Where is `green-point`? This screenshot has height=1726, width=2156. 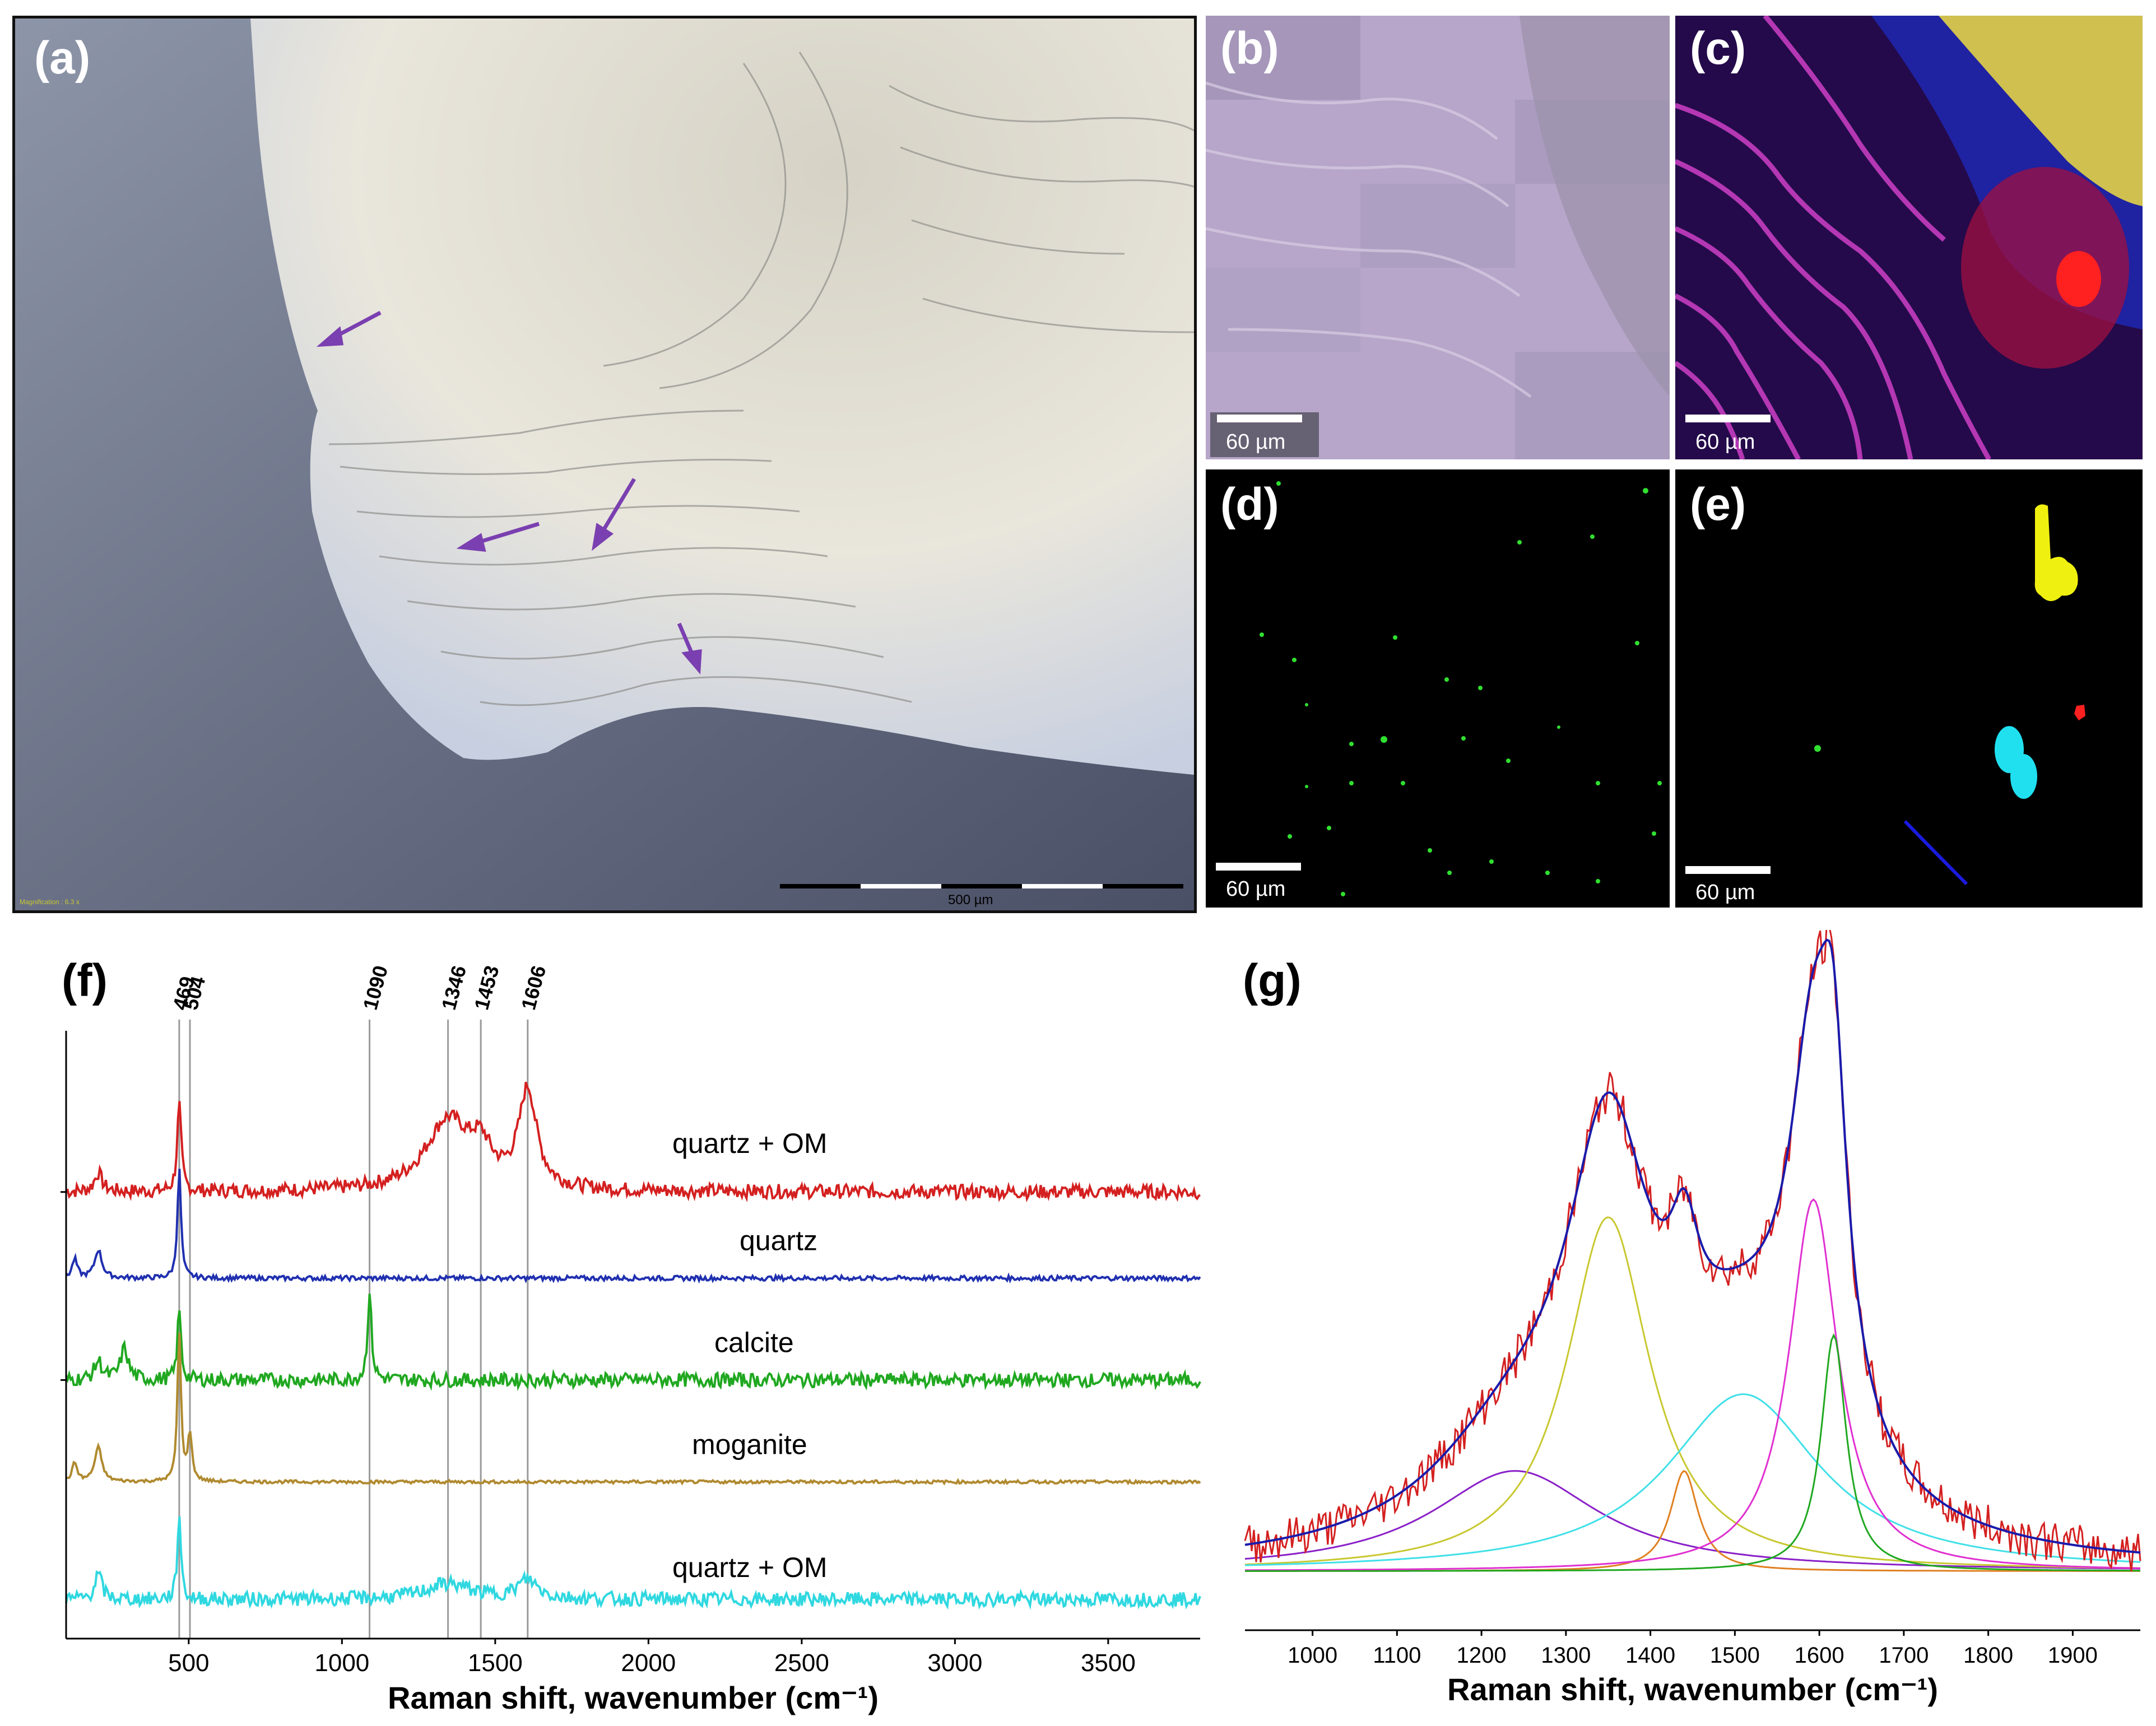 green-point is located at coordinates (1817, 749).